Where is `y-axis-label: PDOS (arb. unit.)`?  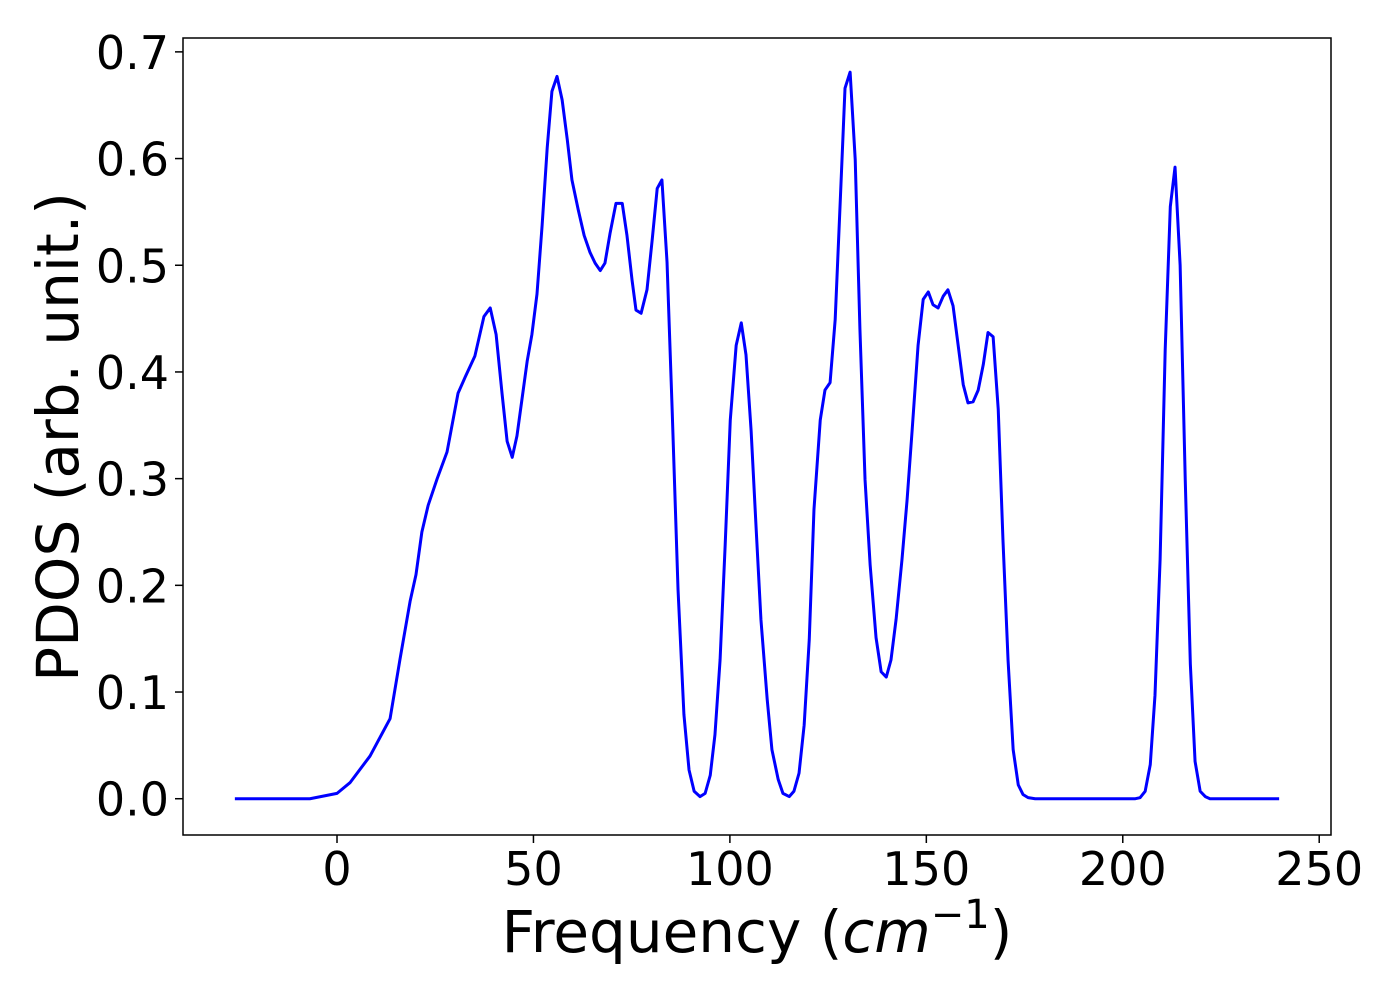 y-axis-label: PDOS (arb. unit.) is located at coordinates (58, 437).